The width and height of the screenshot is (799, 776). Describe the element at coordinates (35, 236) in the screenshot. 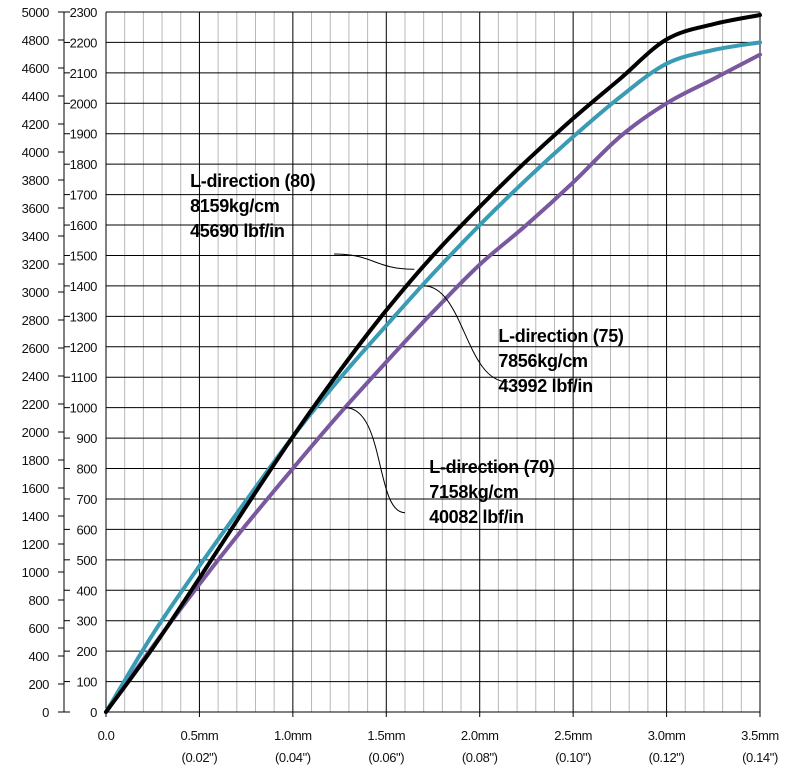

I see `y-outer-tick-label: 3400` at that location.